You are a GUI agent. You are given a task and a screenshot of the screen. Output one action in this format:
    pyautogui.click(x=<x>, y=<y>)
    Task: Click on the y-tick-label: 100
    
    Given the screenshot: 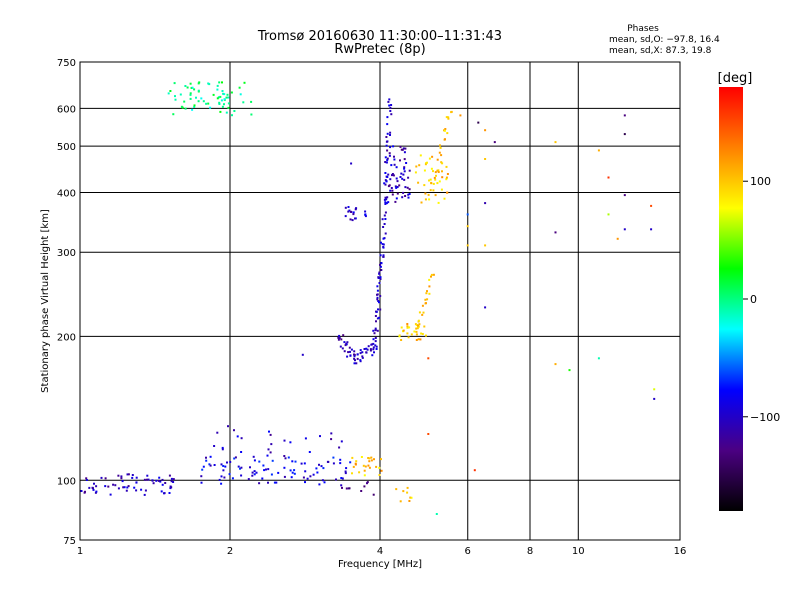 What is the action you would take?
    pyautogui.click(x=66, y=481)
    